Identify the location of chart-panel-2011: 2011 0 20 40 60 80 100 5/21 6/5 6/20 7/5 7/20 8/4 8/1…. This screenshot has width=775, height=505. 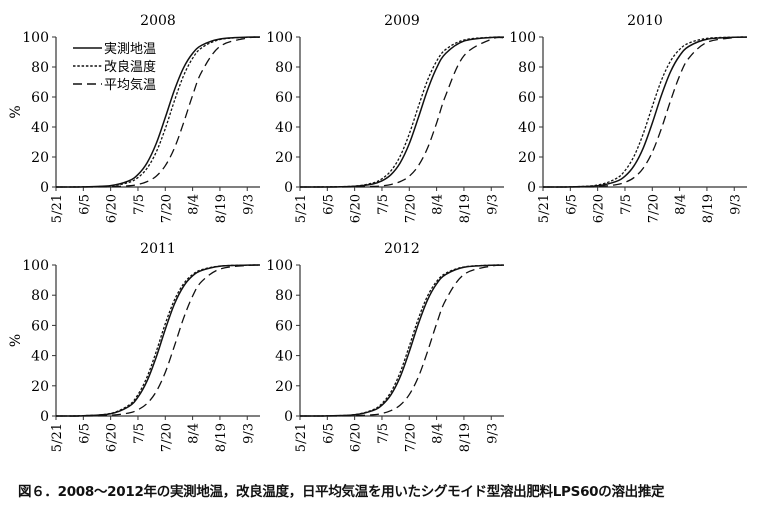
(134, 346).